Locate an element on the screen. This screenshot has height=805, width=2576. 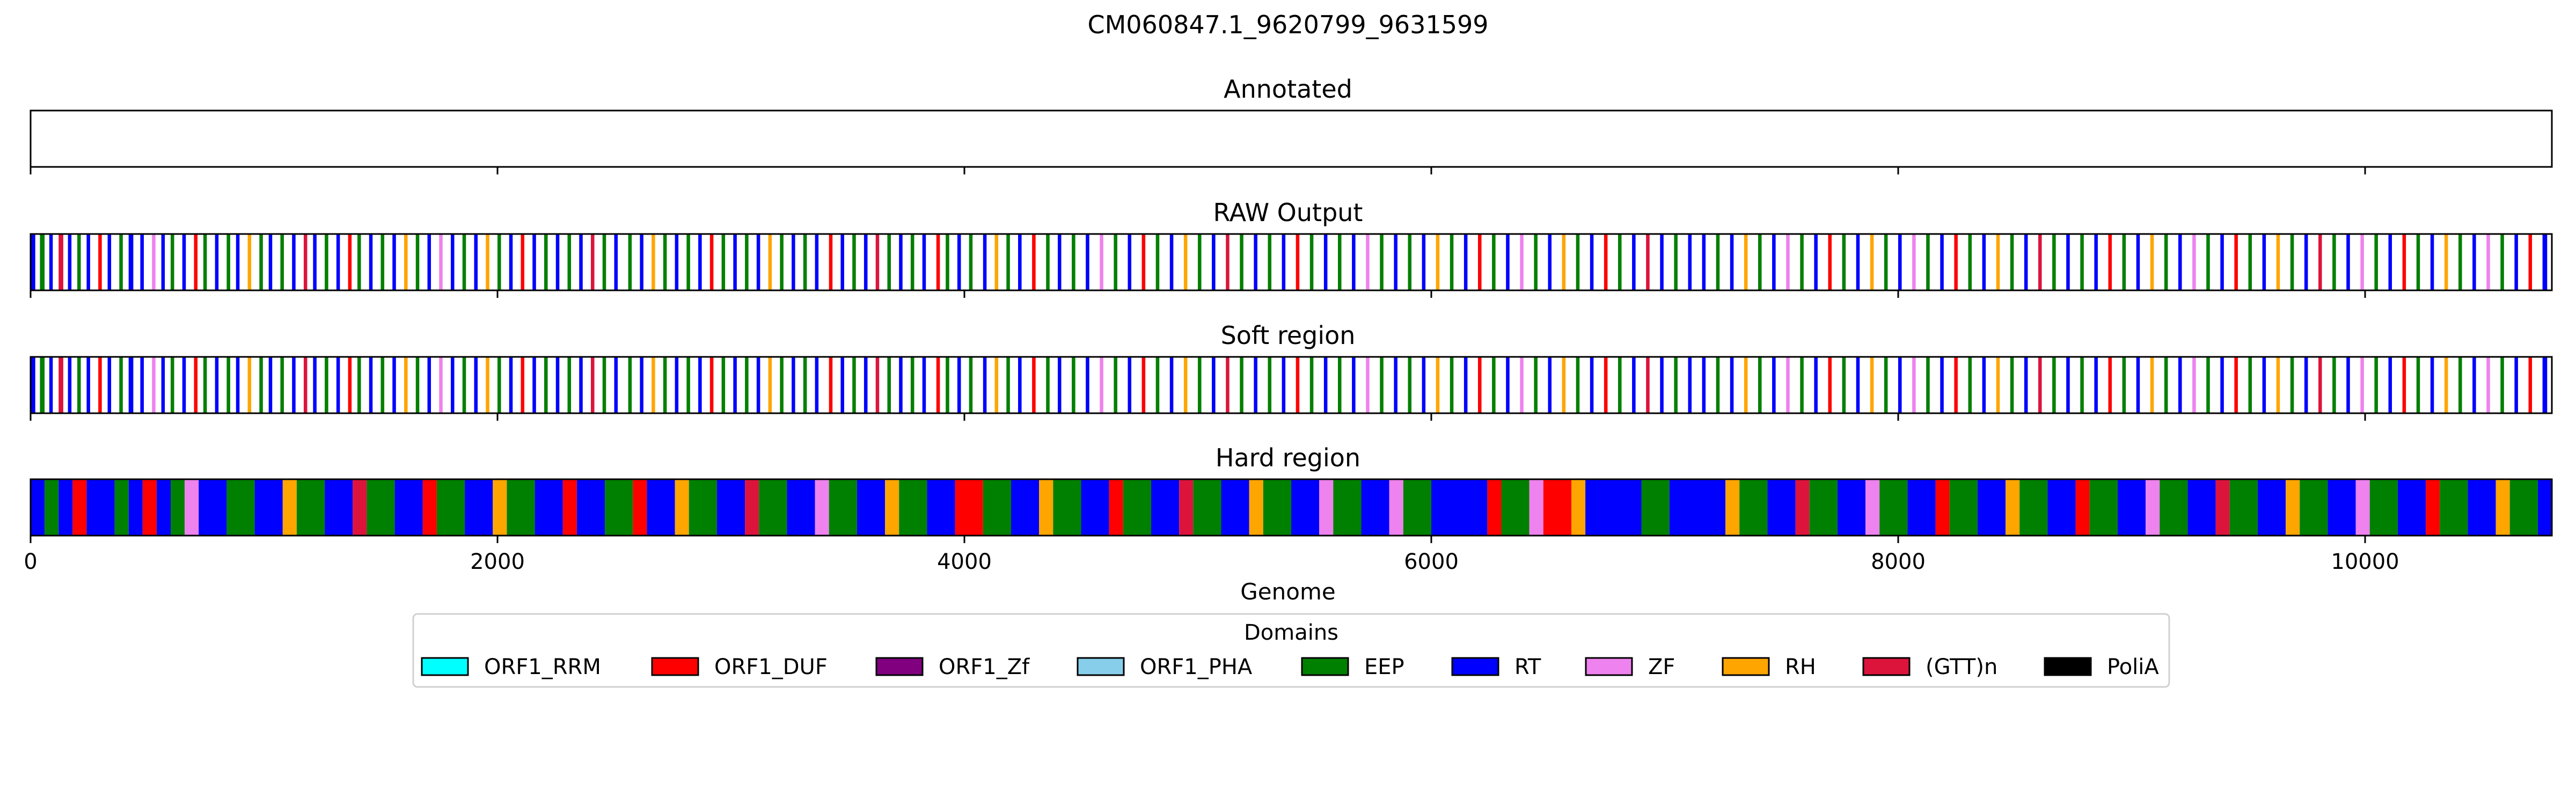
legend-item: ZF is located at coordinates (1630, 667).